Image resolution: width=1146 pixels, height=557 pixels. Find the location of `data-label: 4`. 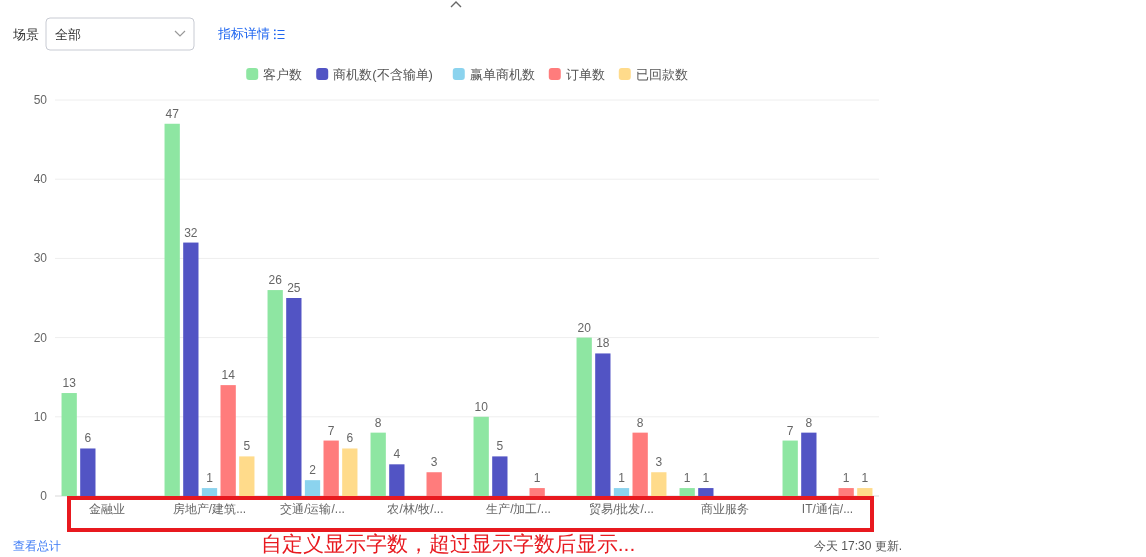

data-label: 4 is located at coordinates (397, 454).